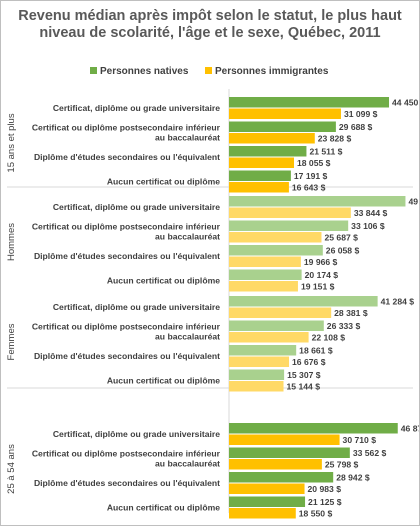  I want to click on data-label: 18 661 $, so click(316, 350).